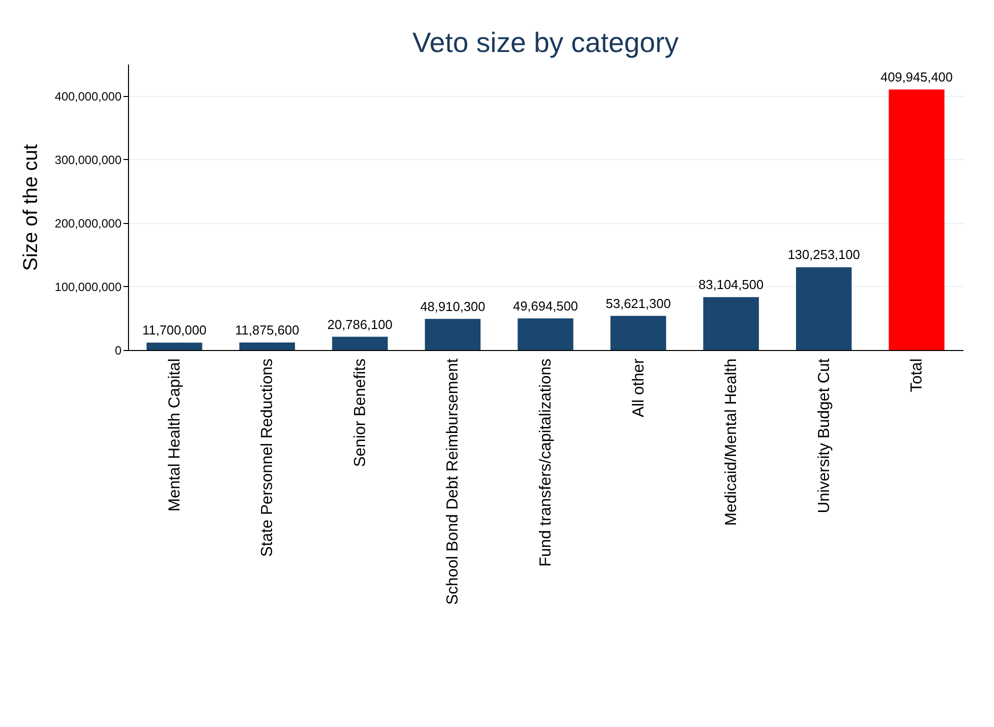 The image size is (994, 727). Describe the element at coordinates (546, 462) in the screenshot. I see `x-tick-label: Fund transfers/capitalizations` at that location.